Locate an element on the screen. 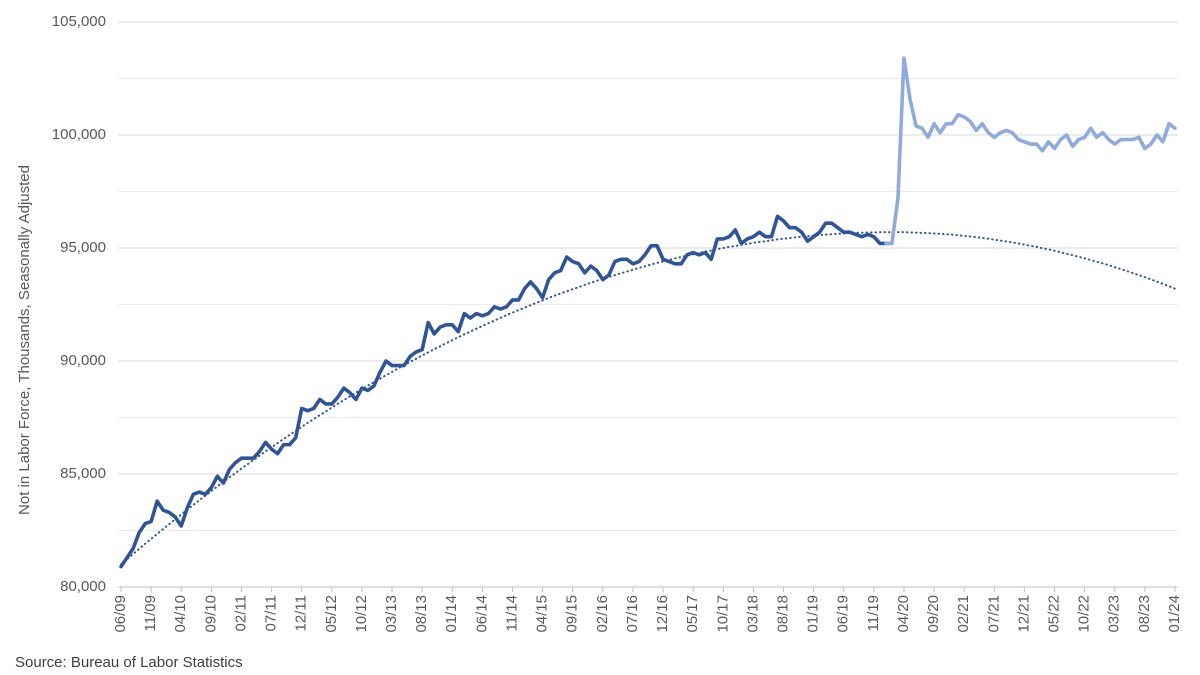 This screenshot has width=1200, height=675. x-tick-label: 05/17 is located at coordinates (692, 614).